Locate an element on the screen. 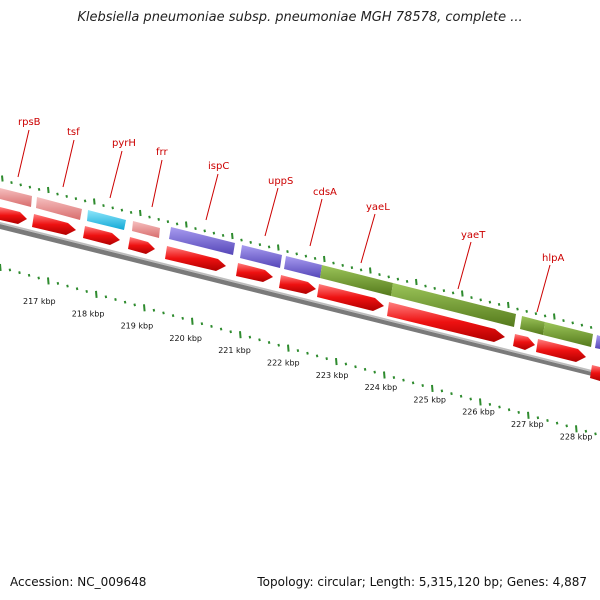 This screenshot has height=600, width=600. feature-bar-yaeT is located at coordinates (453, 305).